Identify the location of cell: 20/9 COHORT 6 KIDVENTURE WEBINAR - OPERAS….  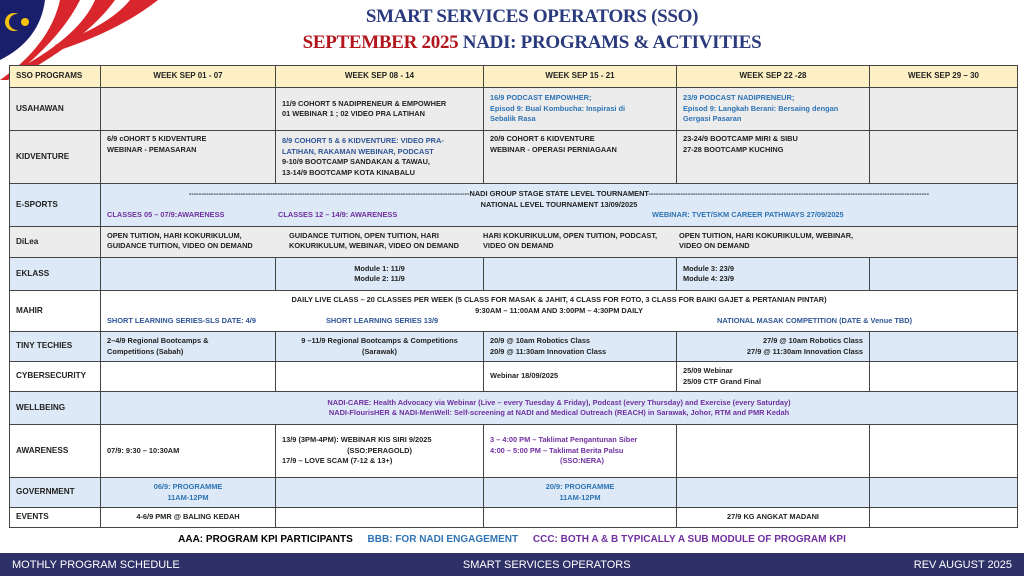
(580, 157).